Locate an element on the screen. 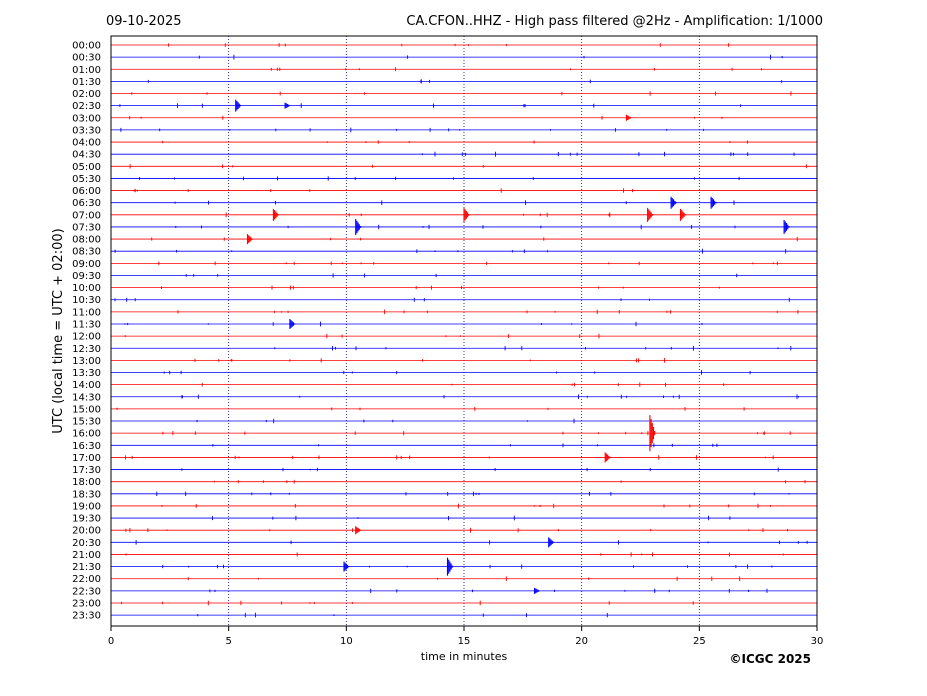 Image resolution: width=927 pixels, height=696 pixels. y-tick-label: 07:30 is located at coordinates (86, 227).